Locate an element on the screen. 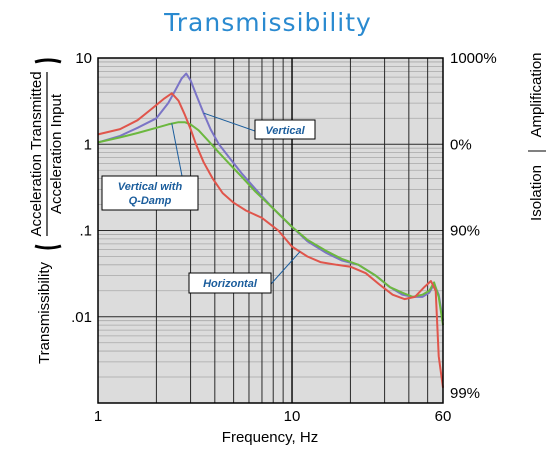 The image size is (546, 452). annotation-horizontal: Horizontal is located at coordinates (244, 272).